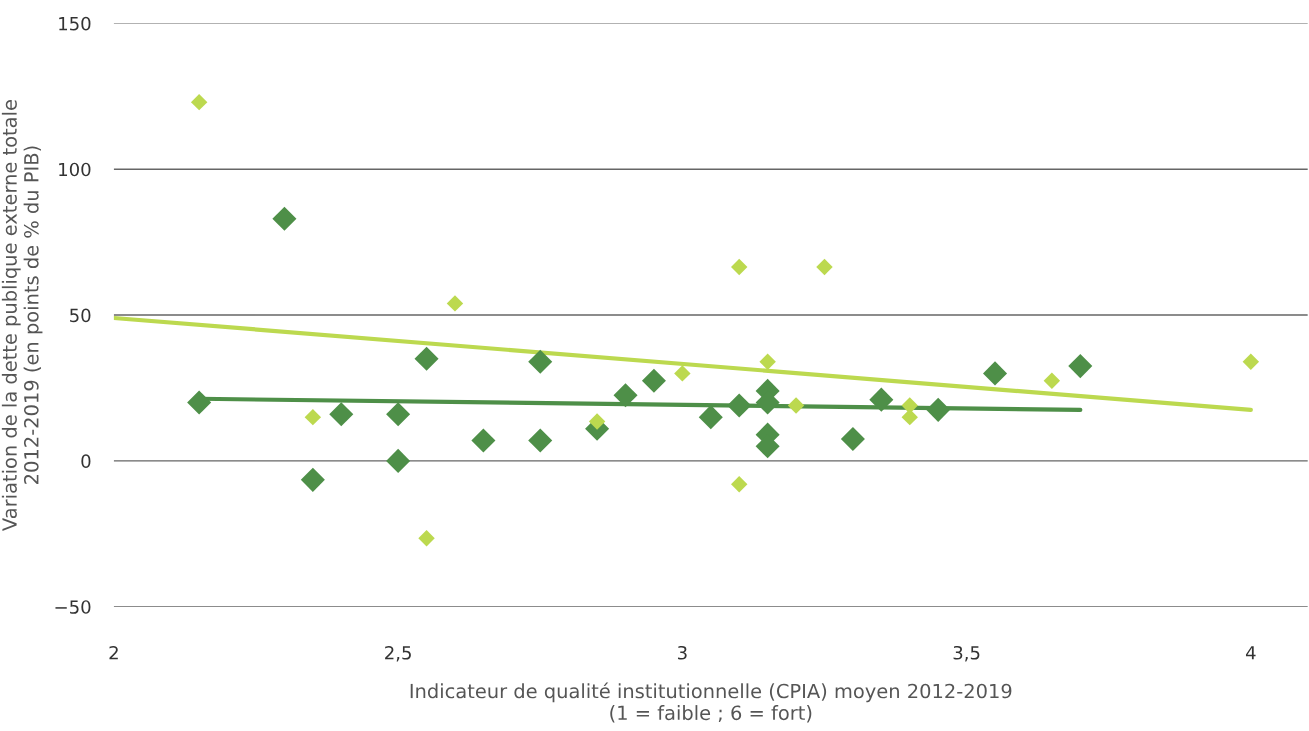 The image size is (1309, 731). I want to click on x-tick-label: 3, so click(682, 652).